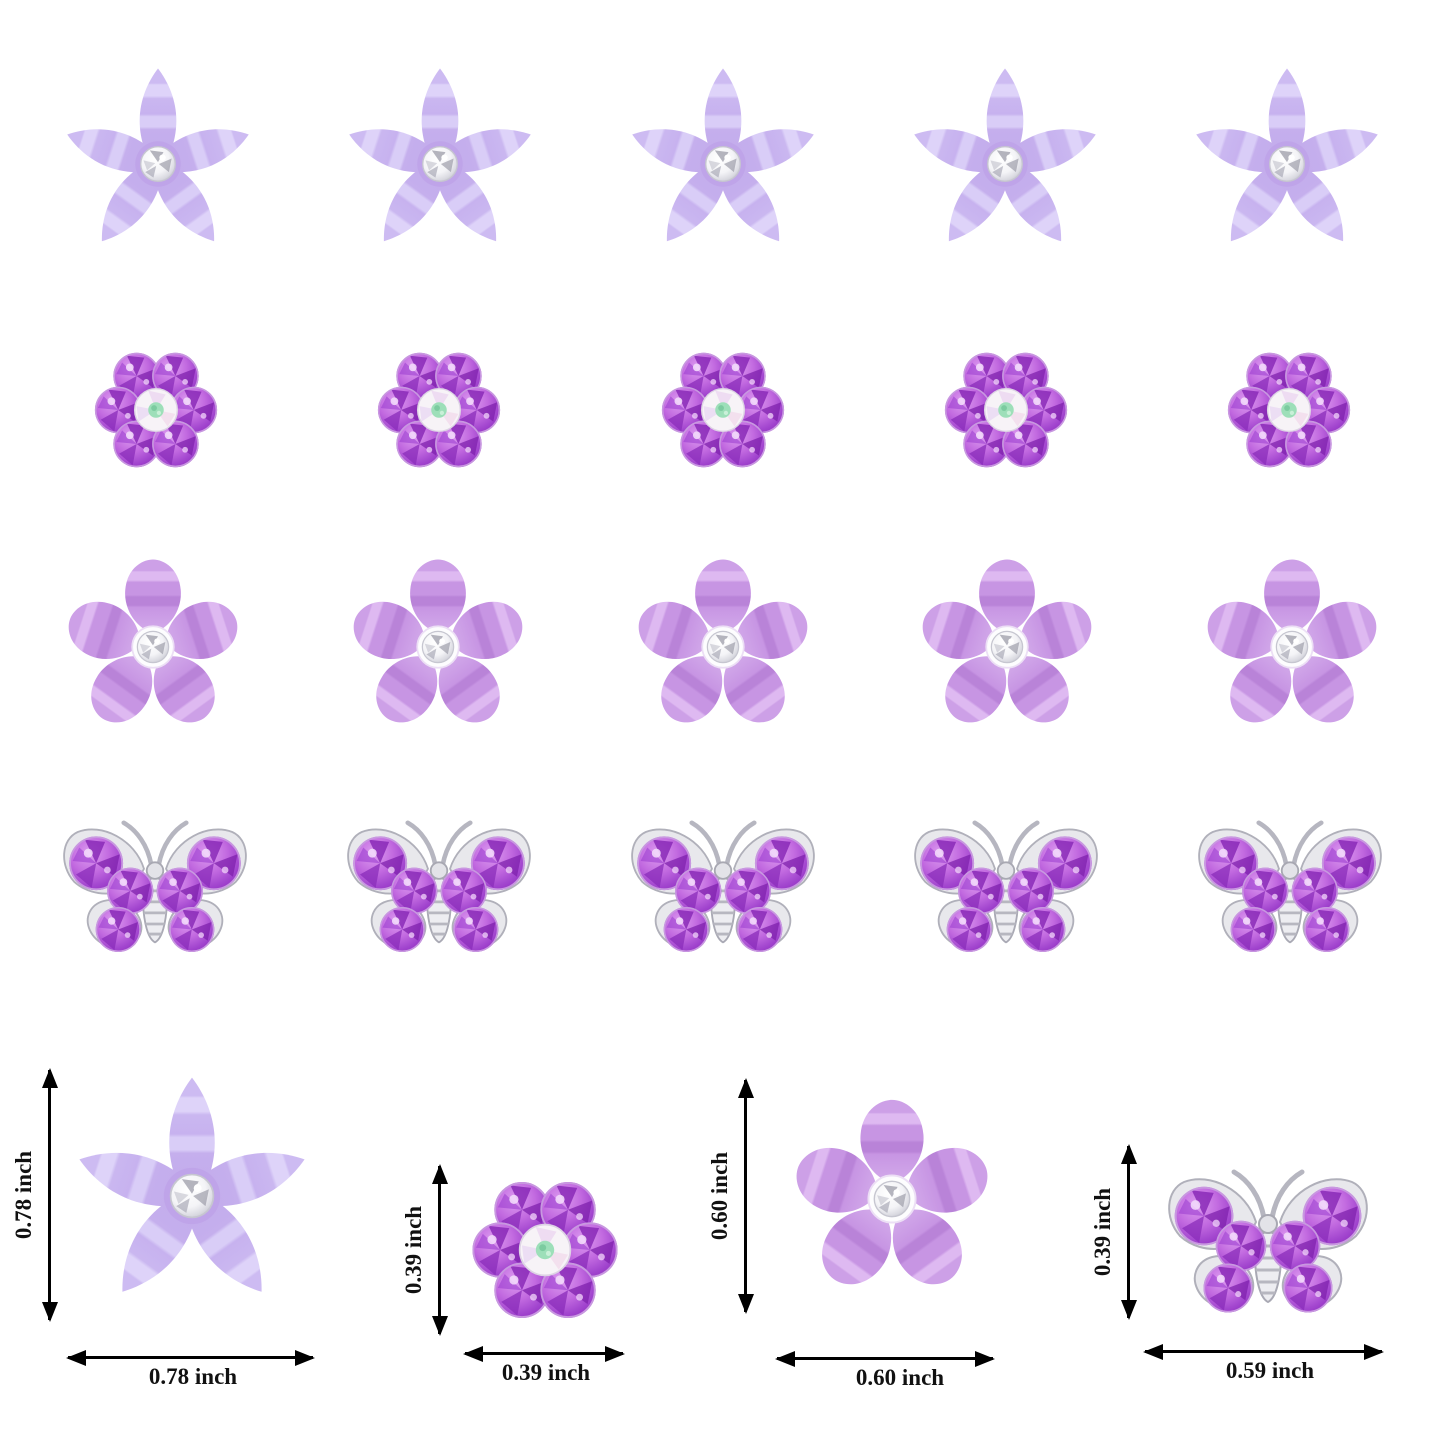 This screenshot has height=1445, width=1445. Describe the element at coordinates (1268, 1244) in the screenshot. I see `rhinestone-butterfly-size-sample` at that location.